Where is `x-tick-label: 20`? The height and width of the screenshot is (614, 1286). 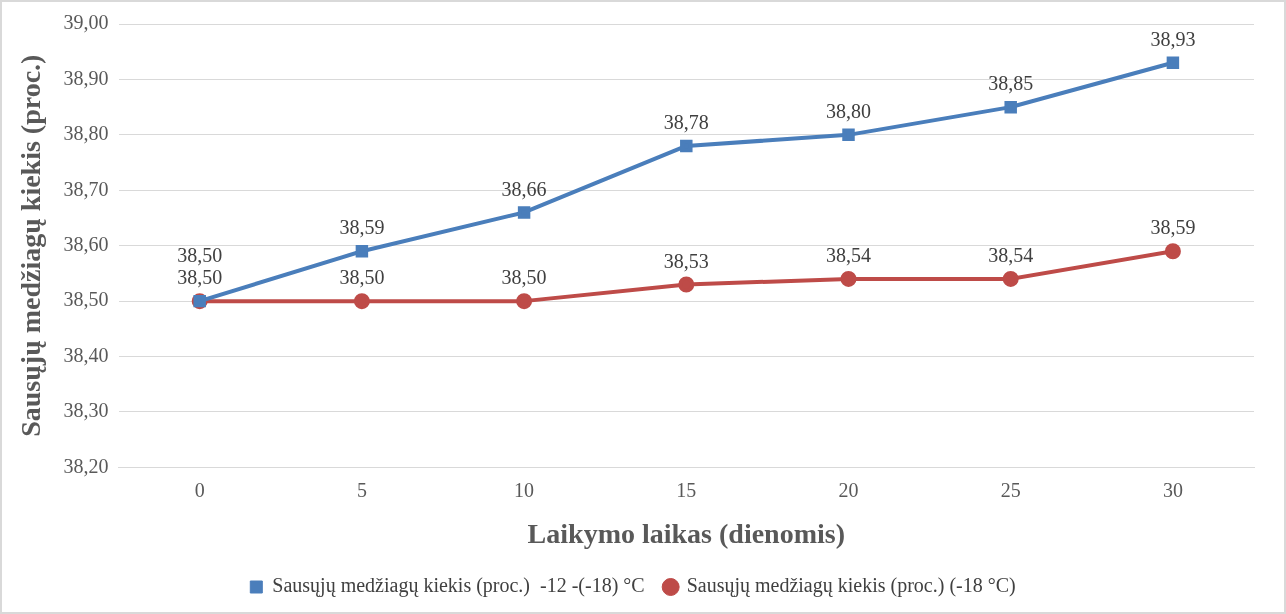 x-tick-label: 20 is located at coordinates (848, 489).